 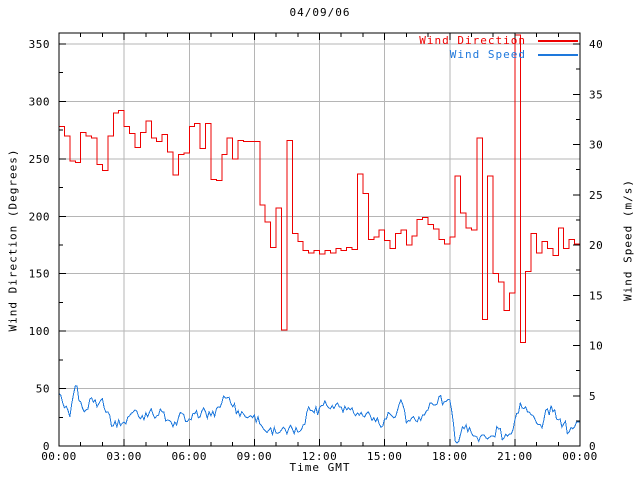 I want to click on legend-label-wind-direction: Wind Direction, so click(x=472, y=40).